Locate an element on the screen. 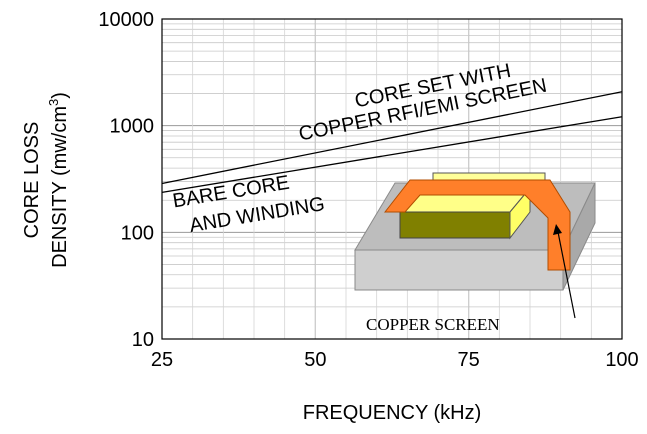 The height and width of the screenshot is (434, 647). x-axis-title: FREQUENCY (kHz) is located at coordinates (392, 413).